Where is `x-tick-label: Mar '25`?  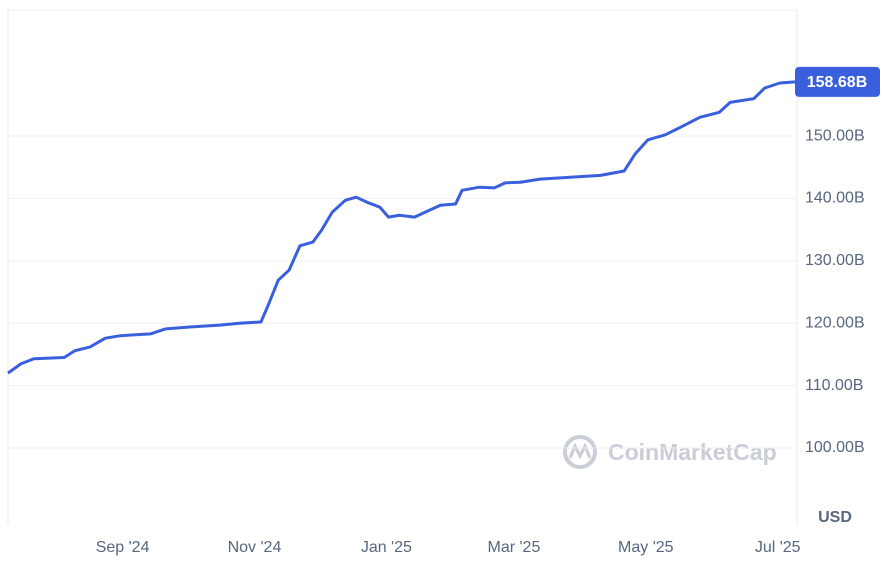 x-tick-label: Mar '25 is located at coordinates (513, 547).